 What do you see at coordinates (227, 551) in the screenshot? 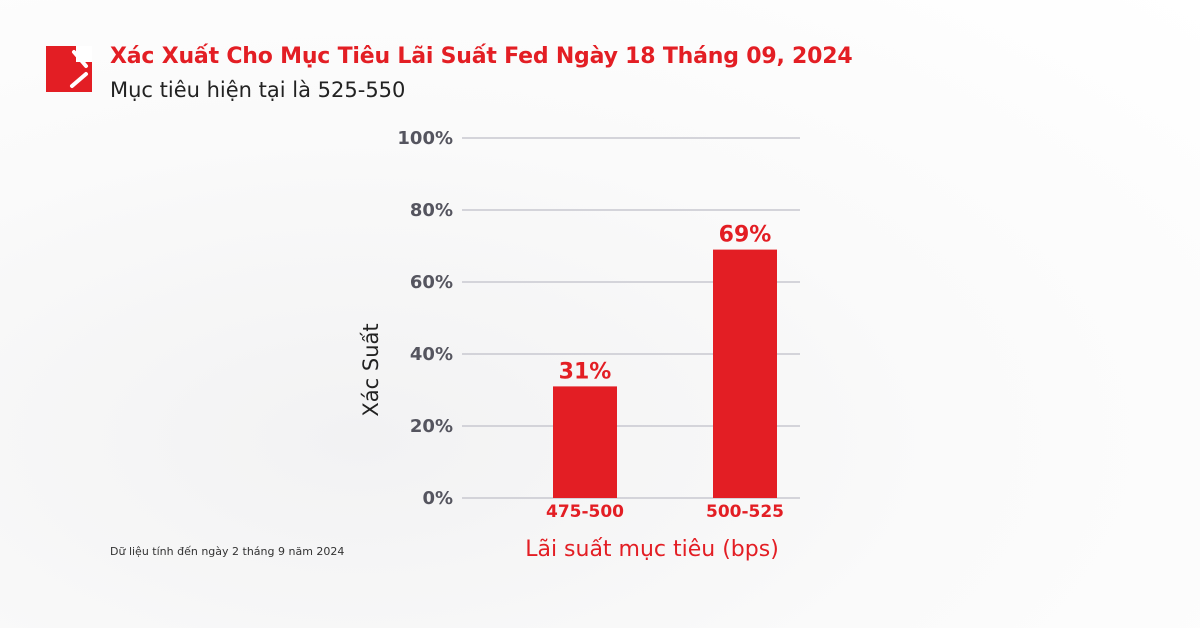
I see `footnote: Dữ liệu tính đến ngày 2 tháng 9 năm 2024` at bounding box center [227, 551].